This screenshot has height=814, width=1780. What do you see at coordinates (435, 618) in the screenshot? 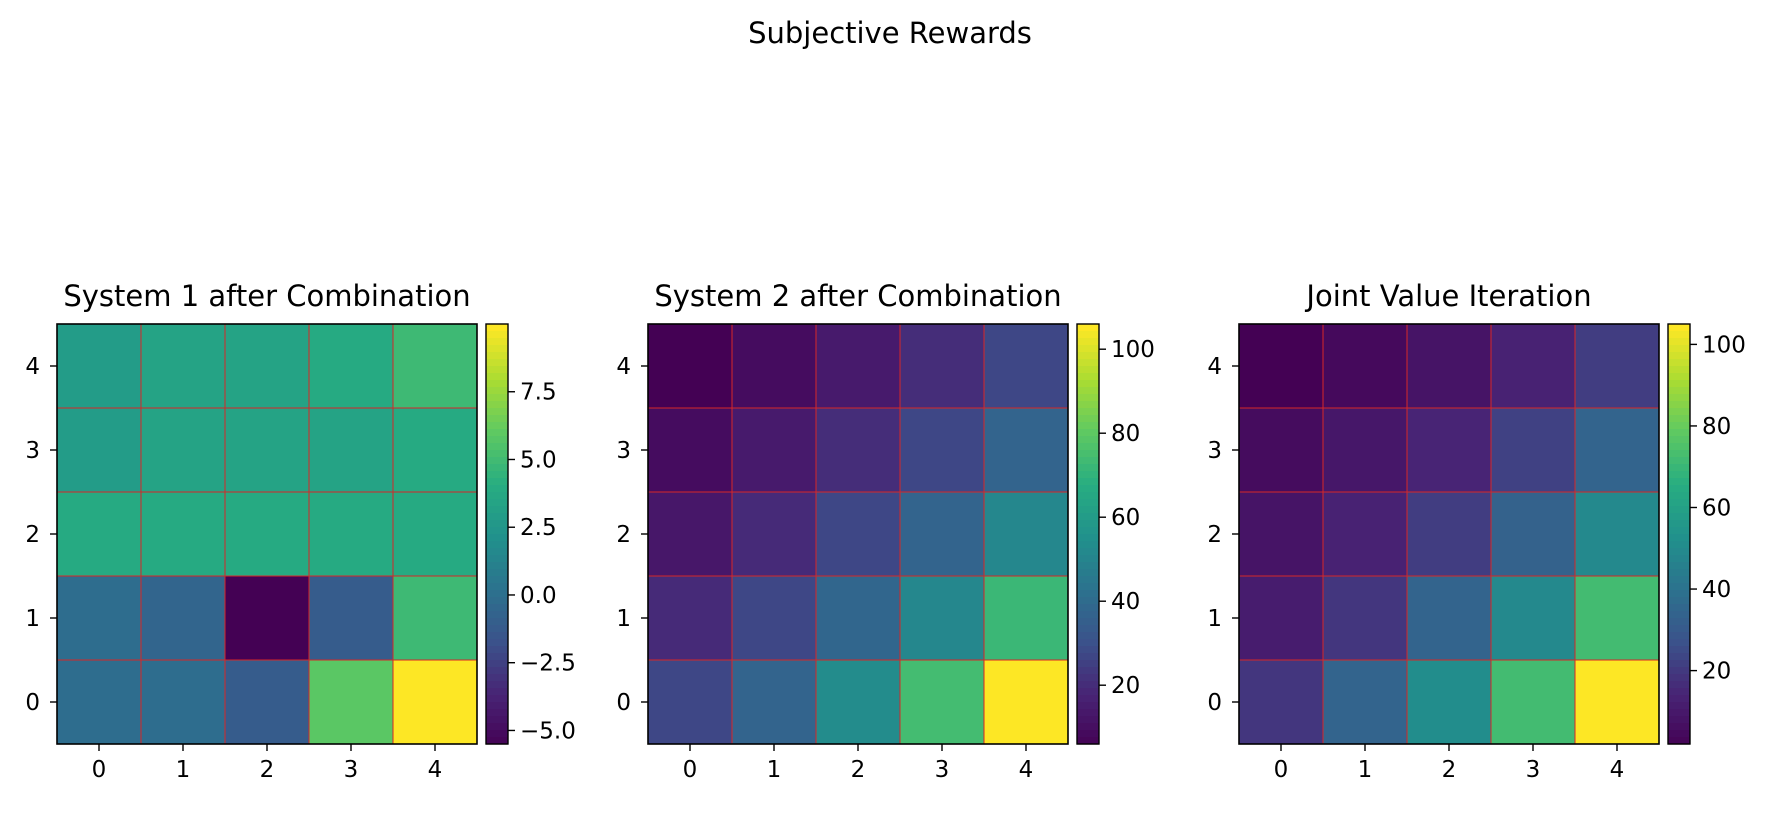
I see `panel-1-cell-x4-y1` at bounding box center [435, 618].